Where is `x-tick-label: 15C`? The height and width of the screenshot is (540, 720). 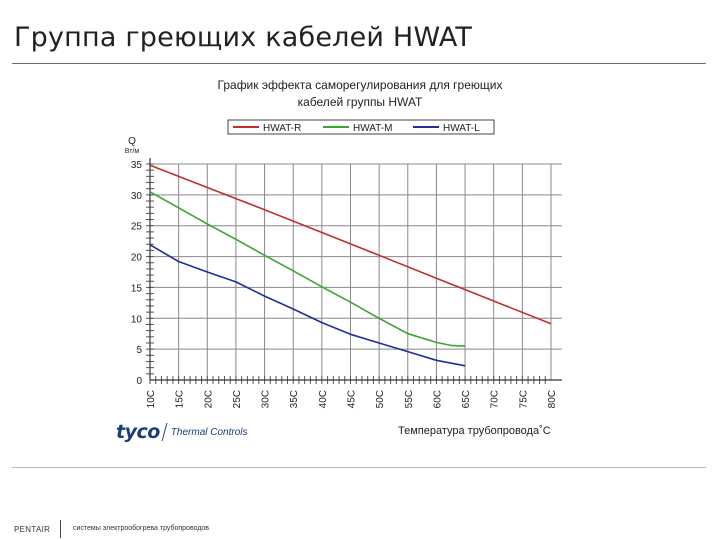 x-tick-label: 15C is located at coordinates (180, 399).